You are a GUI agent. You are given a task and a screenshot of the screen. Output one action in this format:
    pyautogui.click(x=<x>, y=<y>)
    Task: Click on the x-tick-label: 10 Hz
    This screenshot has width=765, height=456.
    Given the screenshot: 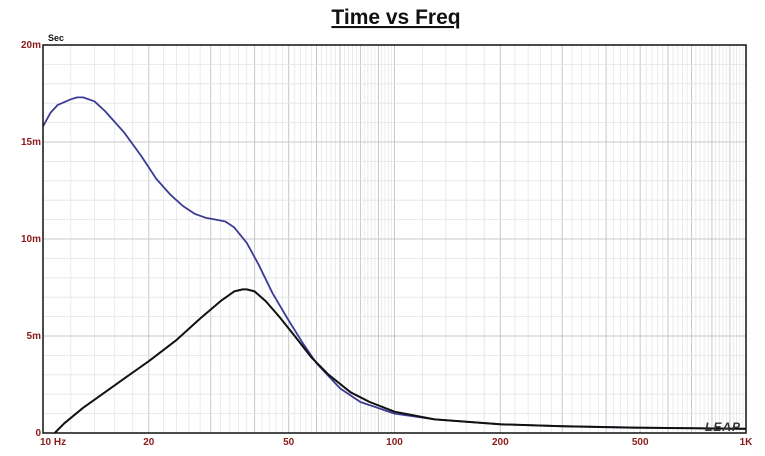 What is the action you would take?
    pyautogui.click(x=53, y=442)
    